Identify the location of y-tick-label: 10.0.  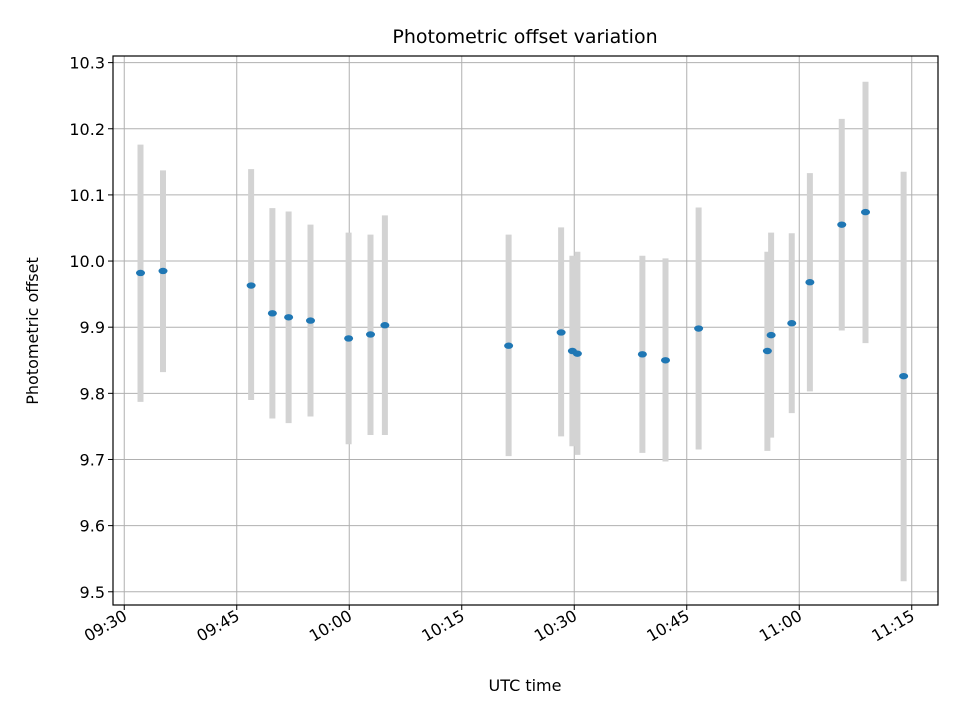
(87, 261).